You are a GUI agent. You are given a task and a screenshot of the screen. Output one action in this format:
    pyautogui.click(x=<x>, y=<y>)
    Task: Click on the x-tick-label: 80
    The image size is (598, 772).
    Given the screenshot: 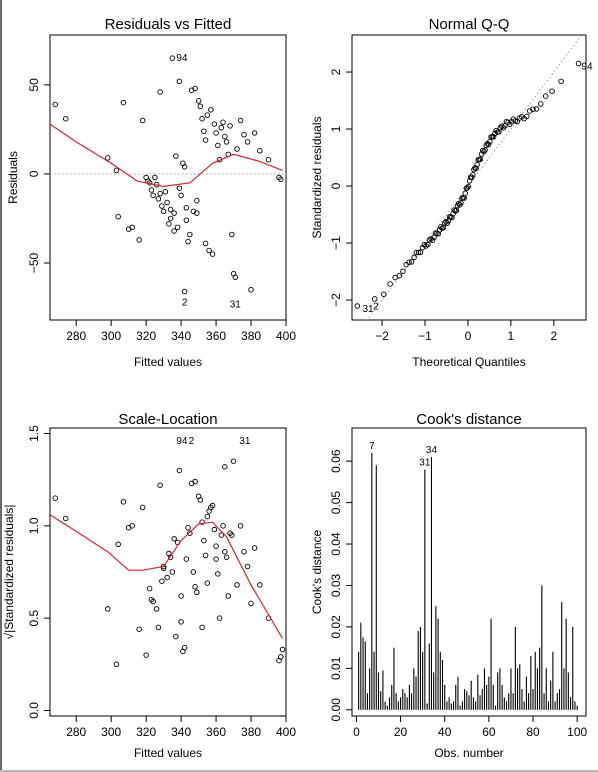 What is the action you would take?
    pyautogui.click(x=533, y=732)
    